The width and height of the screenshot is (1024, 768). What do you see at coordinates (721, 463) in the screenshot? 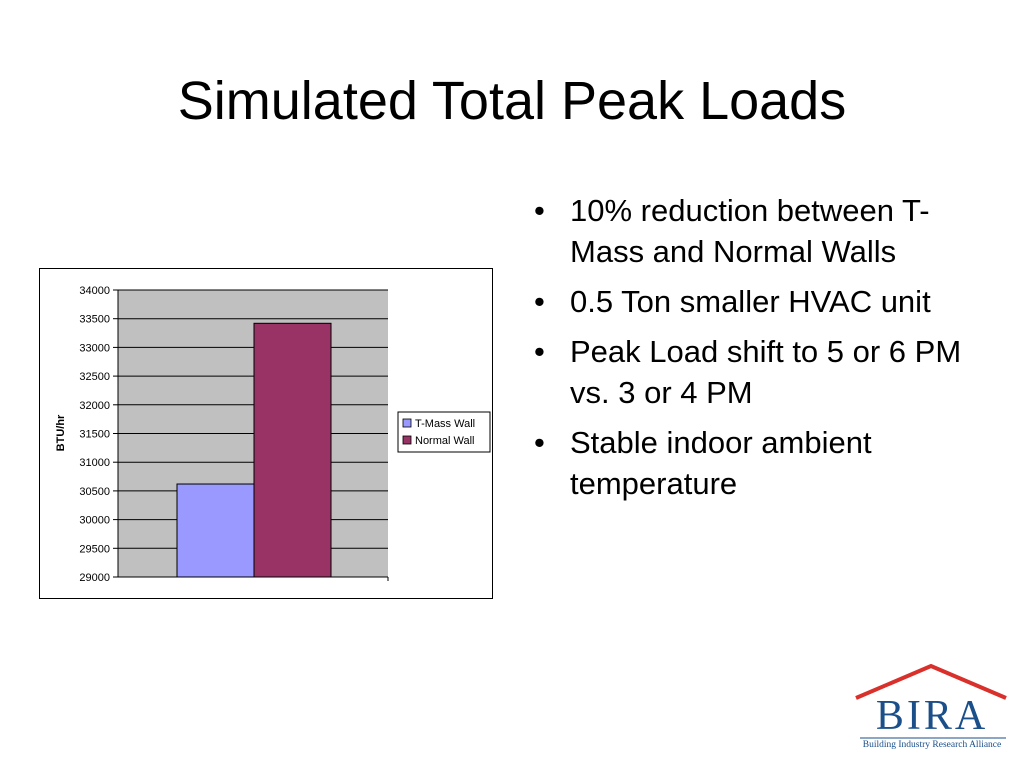
I see `bullet-text: Stable indoor ambient temperature` at bounding box center [721, 463].